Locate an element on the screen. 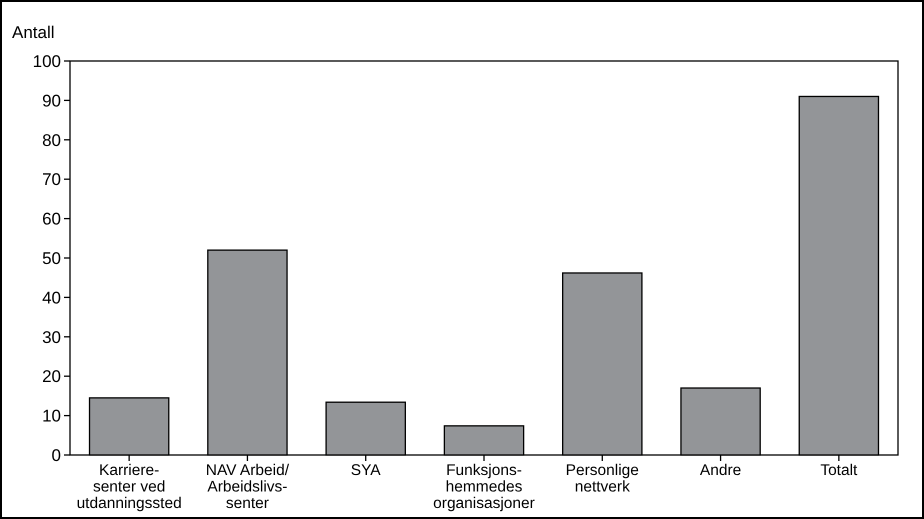  x-tick-label: Karriere- senter ved utdanningssted is located at coordinates (129, 487).